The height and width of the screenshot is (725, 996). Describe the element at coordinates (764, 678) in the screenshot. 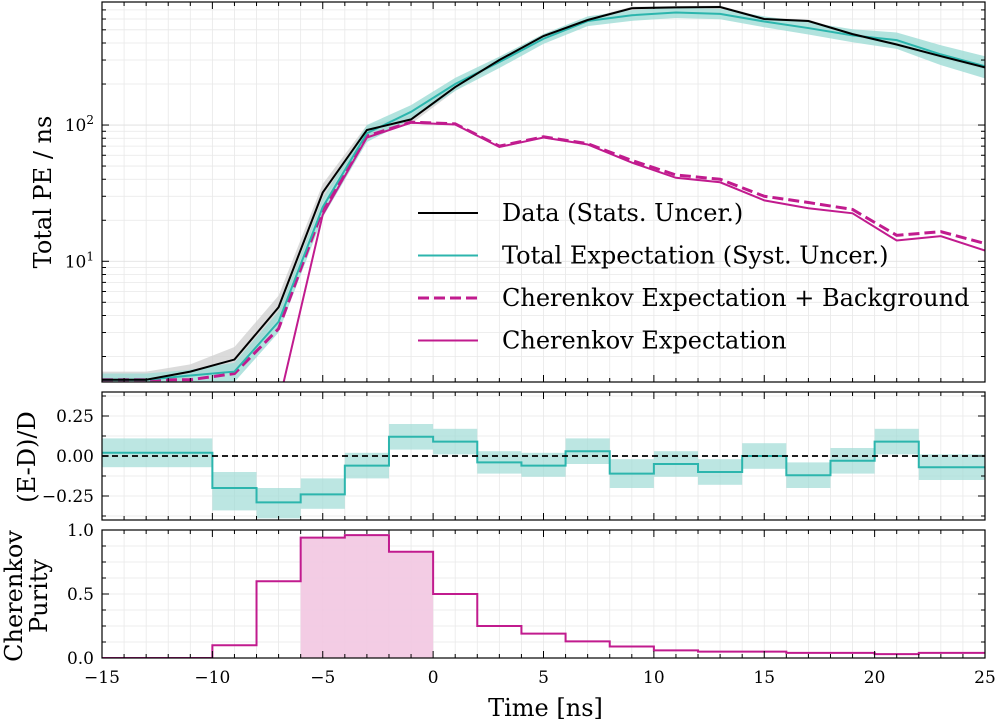

I see `x-tick-label: 15` at that location.